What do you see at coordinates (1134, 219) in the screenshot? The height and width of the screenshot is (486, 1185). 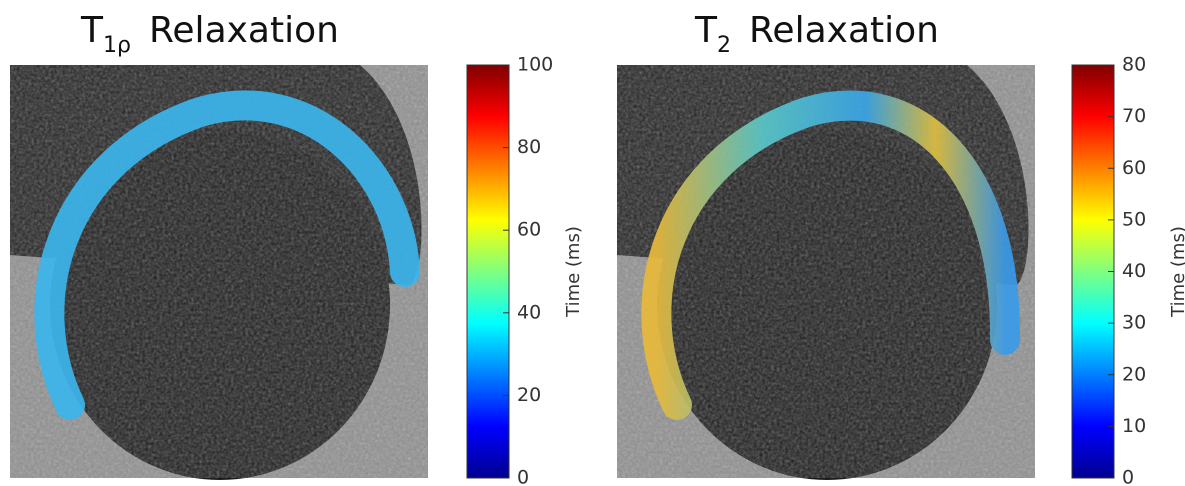 I see `tick-label: 50` at bounding box center [1134, 219].